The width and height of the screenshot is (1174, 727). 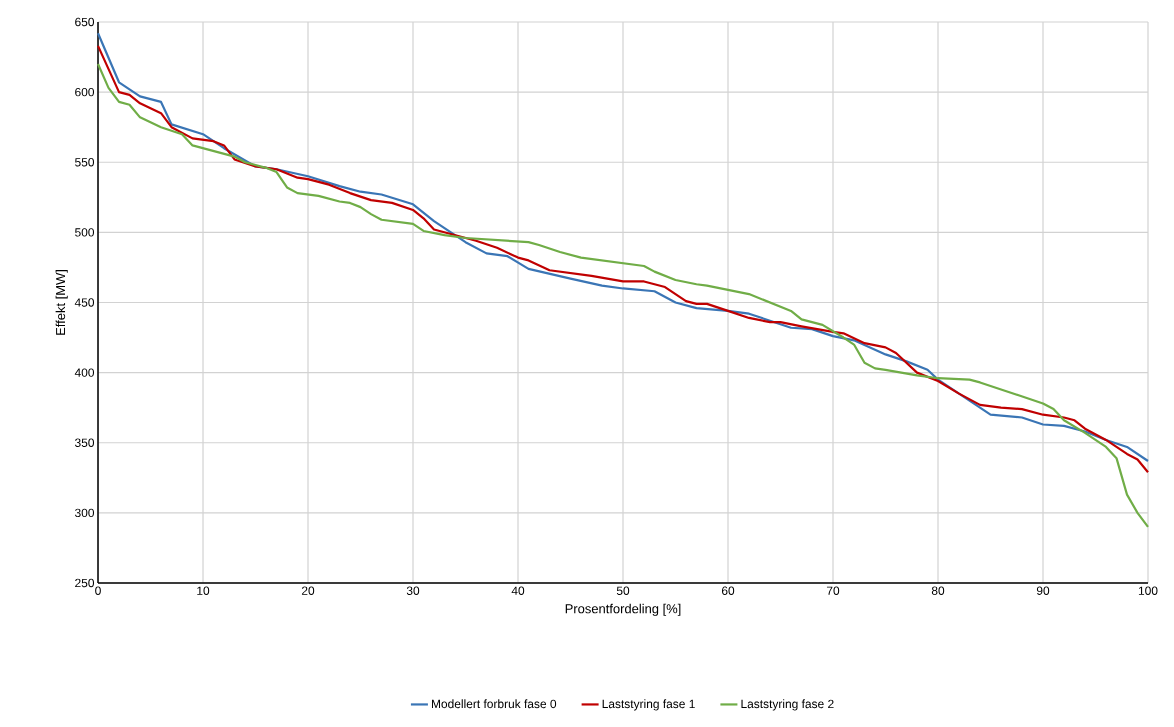 I want to click on y-tick-label: 400, so click(x=84, y=372).